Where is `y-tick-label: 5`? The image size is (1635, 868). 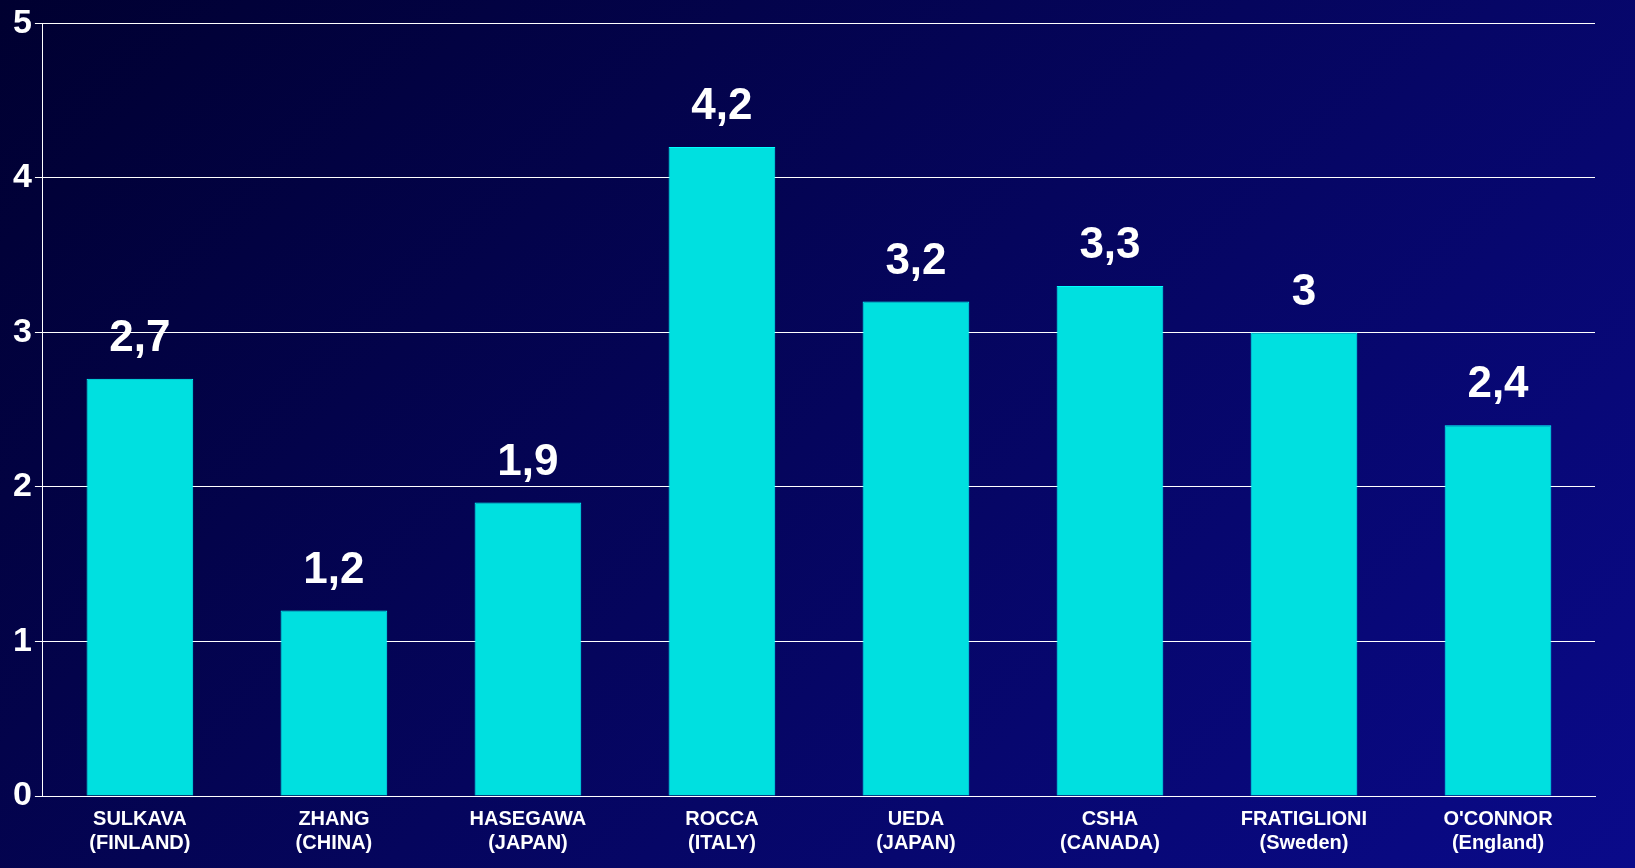 y-tick-label: 5 is located at coordinates (22, 20).